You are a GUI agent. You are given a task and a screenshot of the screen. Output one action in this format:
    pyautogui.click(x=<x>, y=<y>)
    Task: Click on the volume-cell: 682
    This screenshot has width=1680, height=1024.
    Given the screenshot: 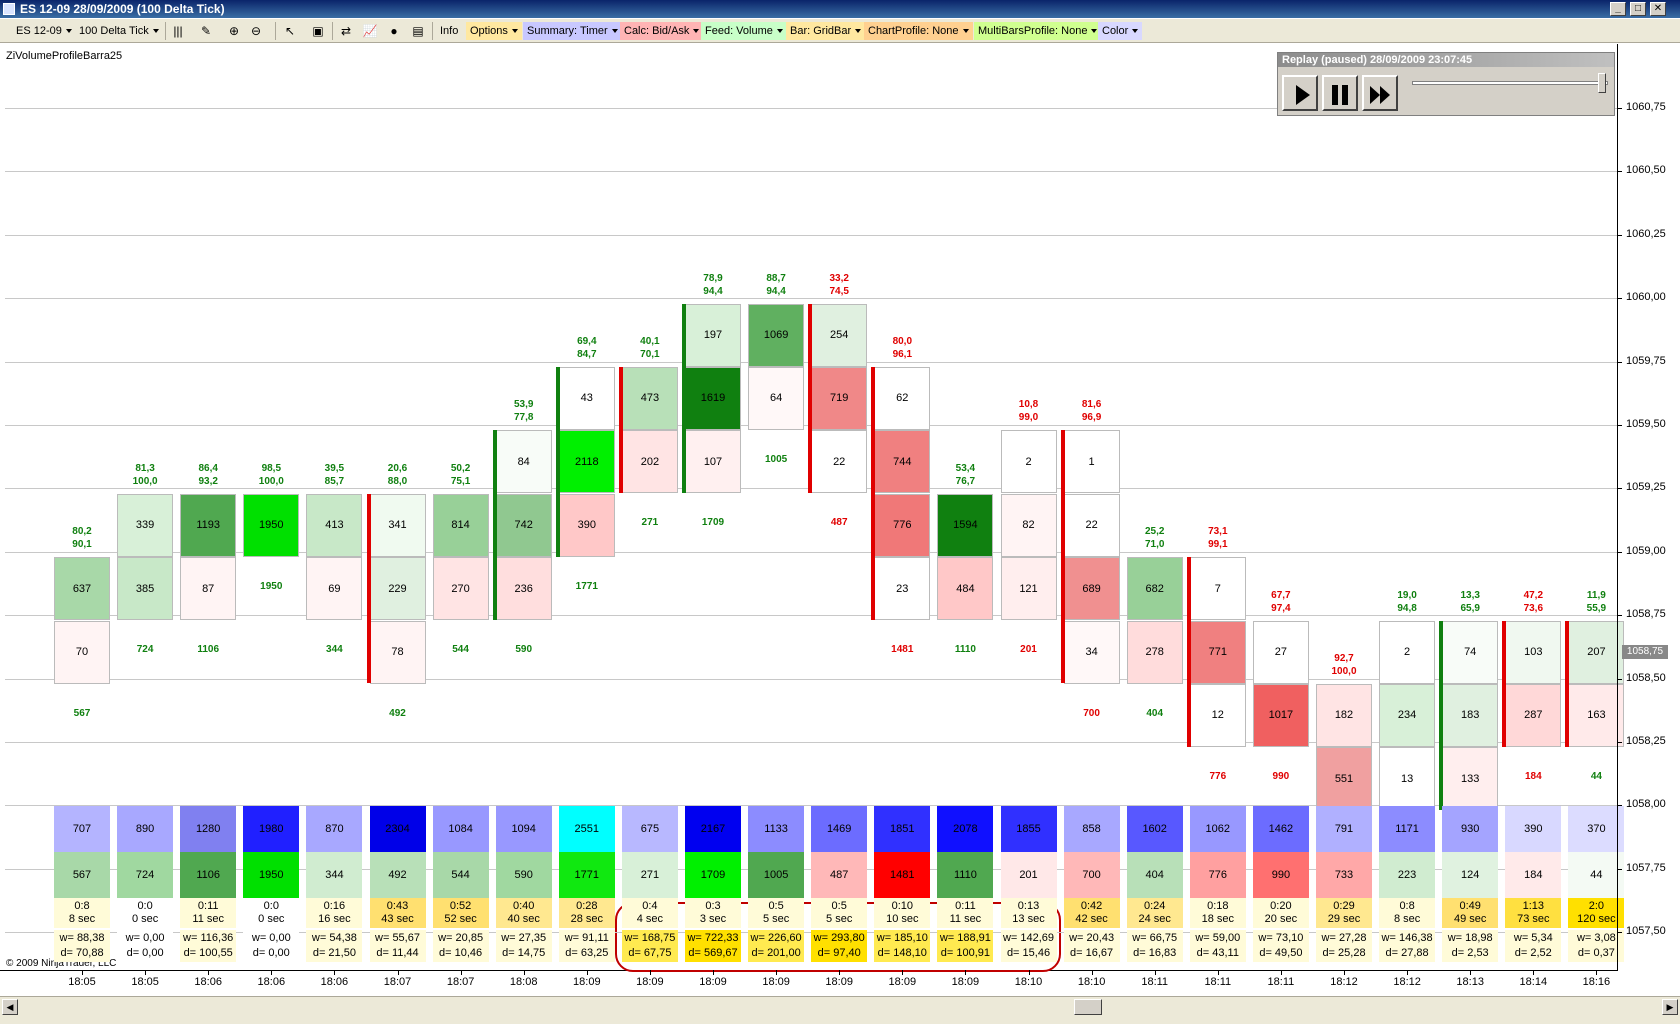 What is the action you would take?
    pyautogui.click(x=1154, y=589)
    